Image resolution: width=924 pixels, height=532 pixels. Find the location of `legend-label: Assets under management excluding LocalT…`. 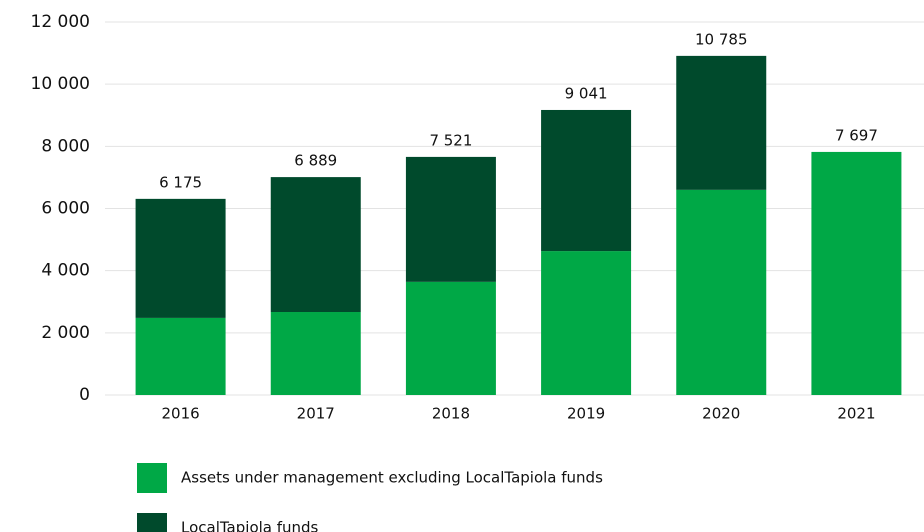

legend-label: Assets under management excluding LocalT… is located at coordinates (392, 478).